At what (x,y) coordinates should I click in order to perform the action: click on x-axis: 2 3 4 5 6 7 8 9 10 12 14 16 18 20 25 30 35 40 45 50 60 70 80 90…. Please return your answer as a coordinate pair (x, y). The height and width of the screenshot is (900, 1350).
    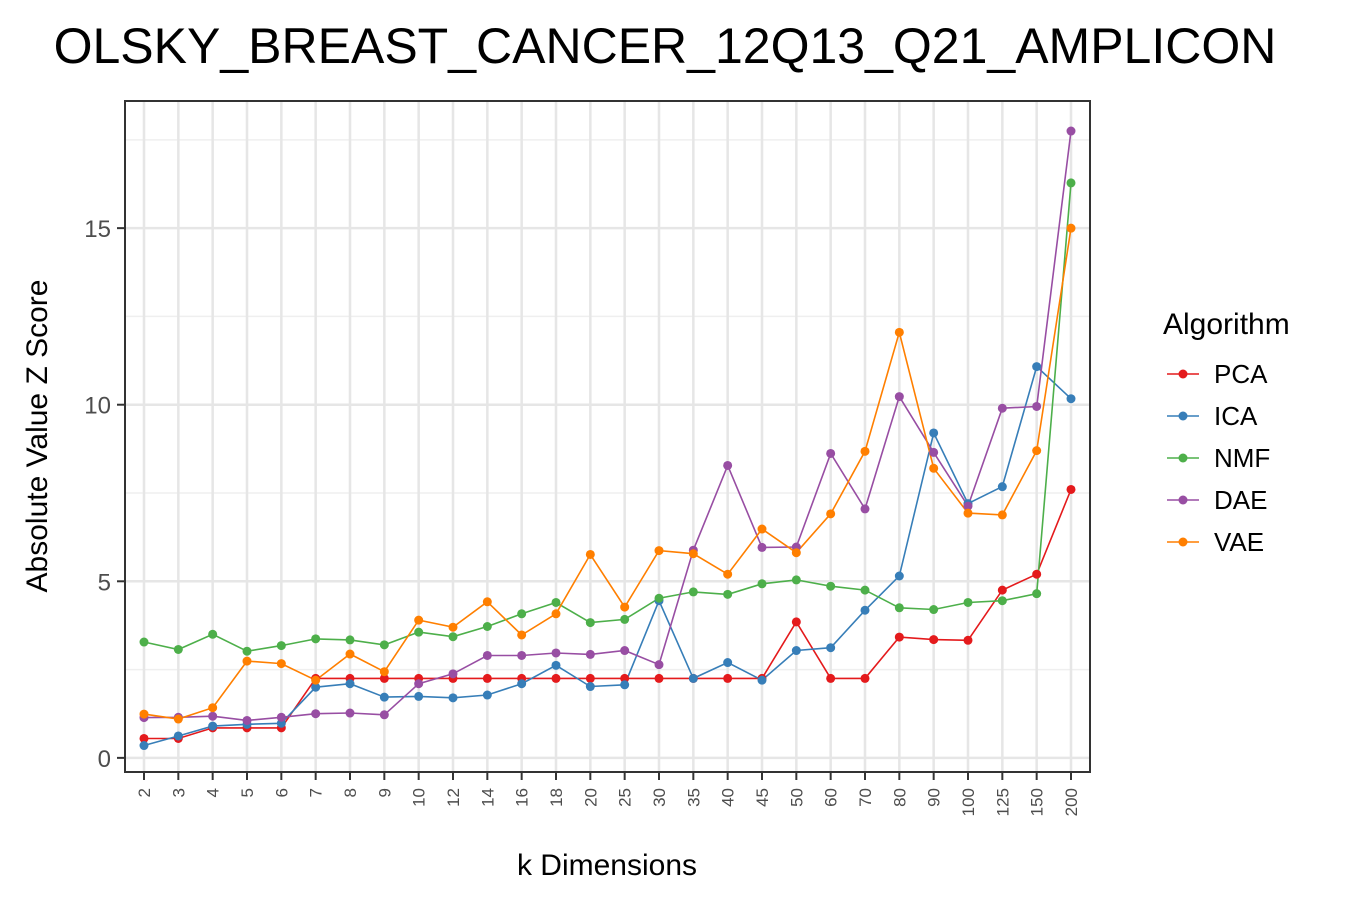
    Looking at the image, I should click on (608, 794).